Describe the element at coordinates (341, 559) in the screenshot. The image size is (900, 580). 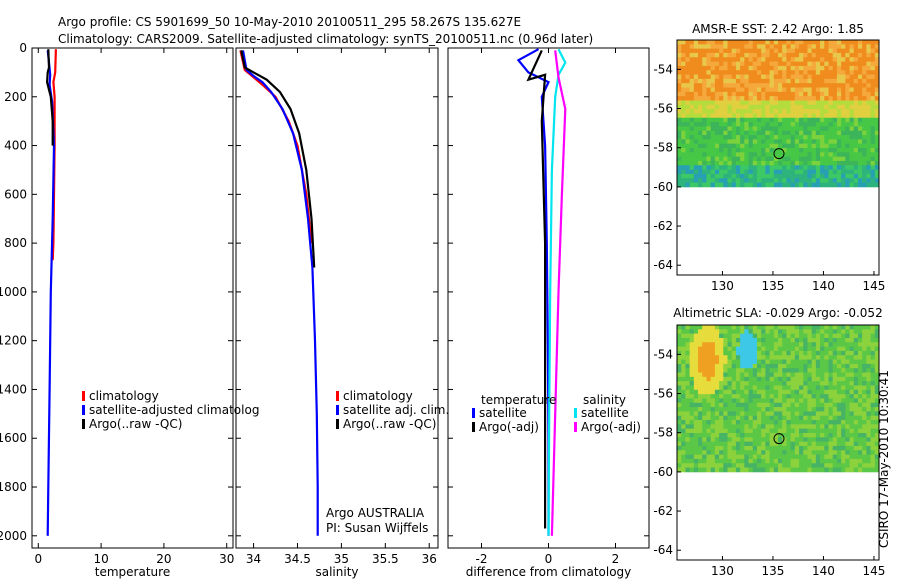
I see `x-tick-label: 35` at that location.